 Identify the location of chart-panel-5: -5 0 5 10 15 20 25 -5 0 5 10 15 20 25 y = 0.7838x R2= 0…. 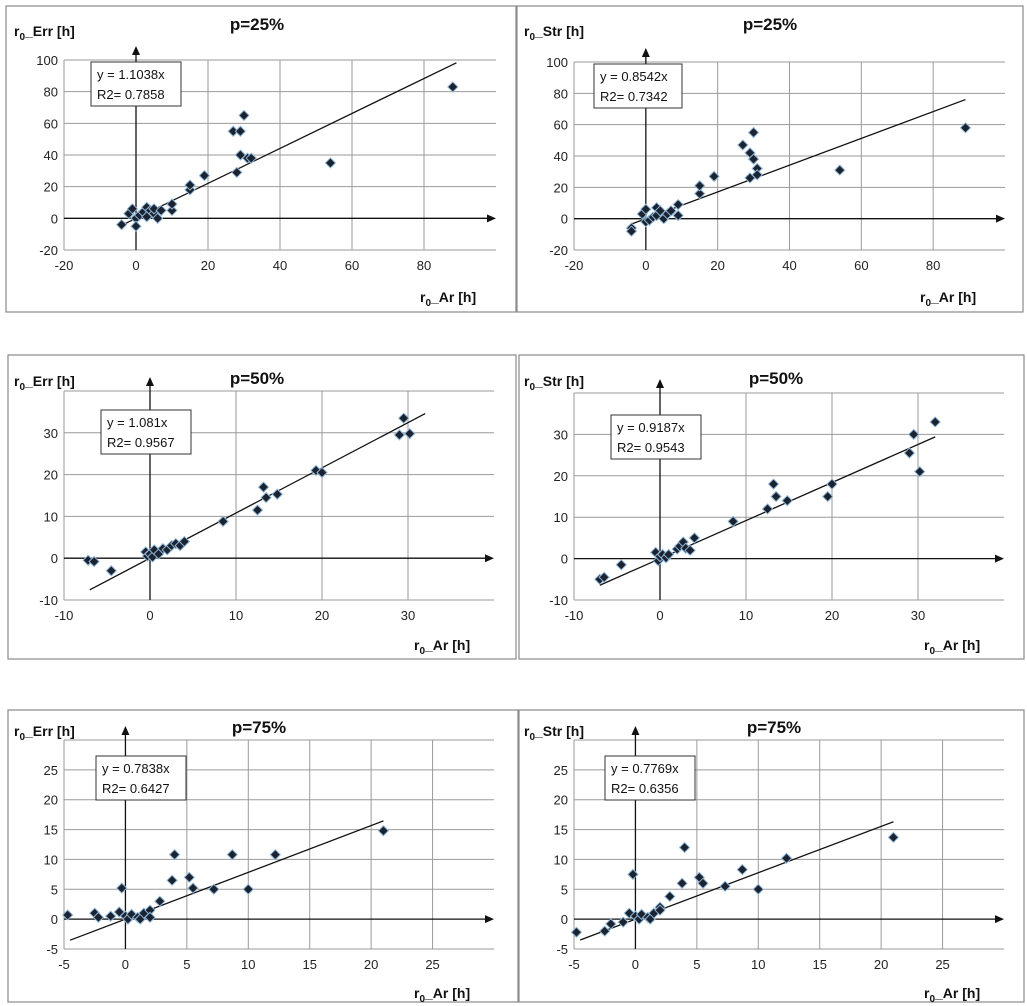
(263, 857).